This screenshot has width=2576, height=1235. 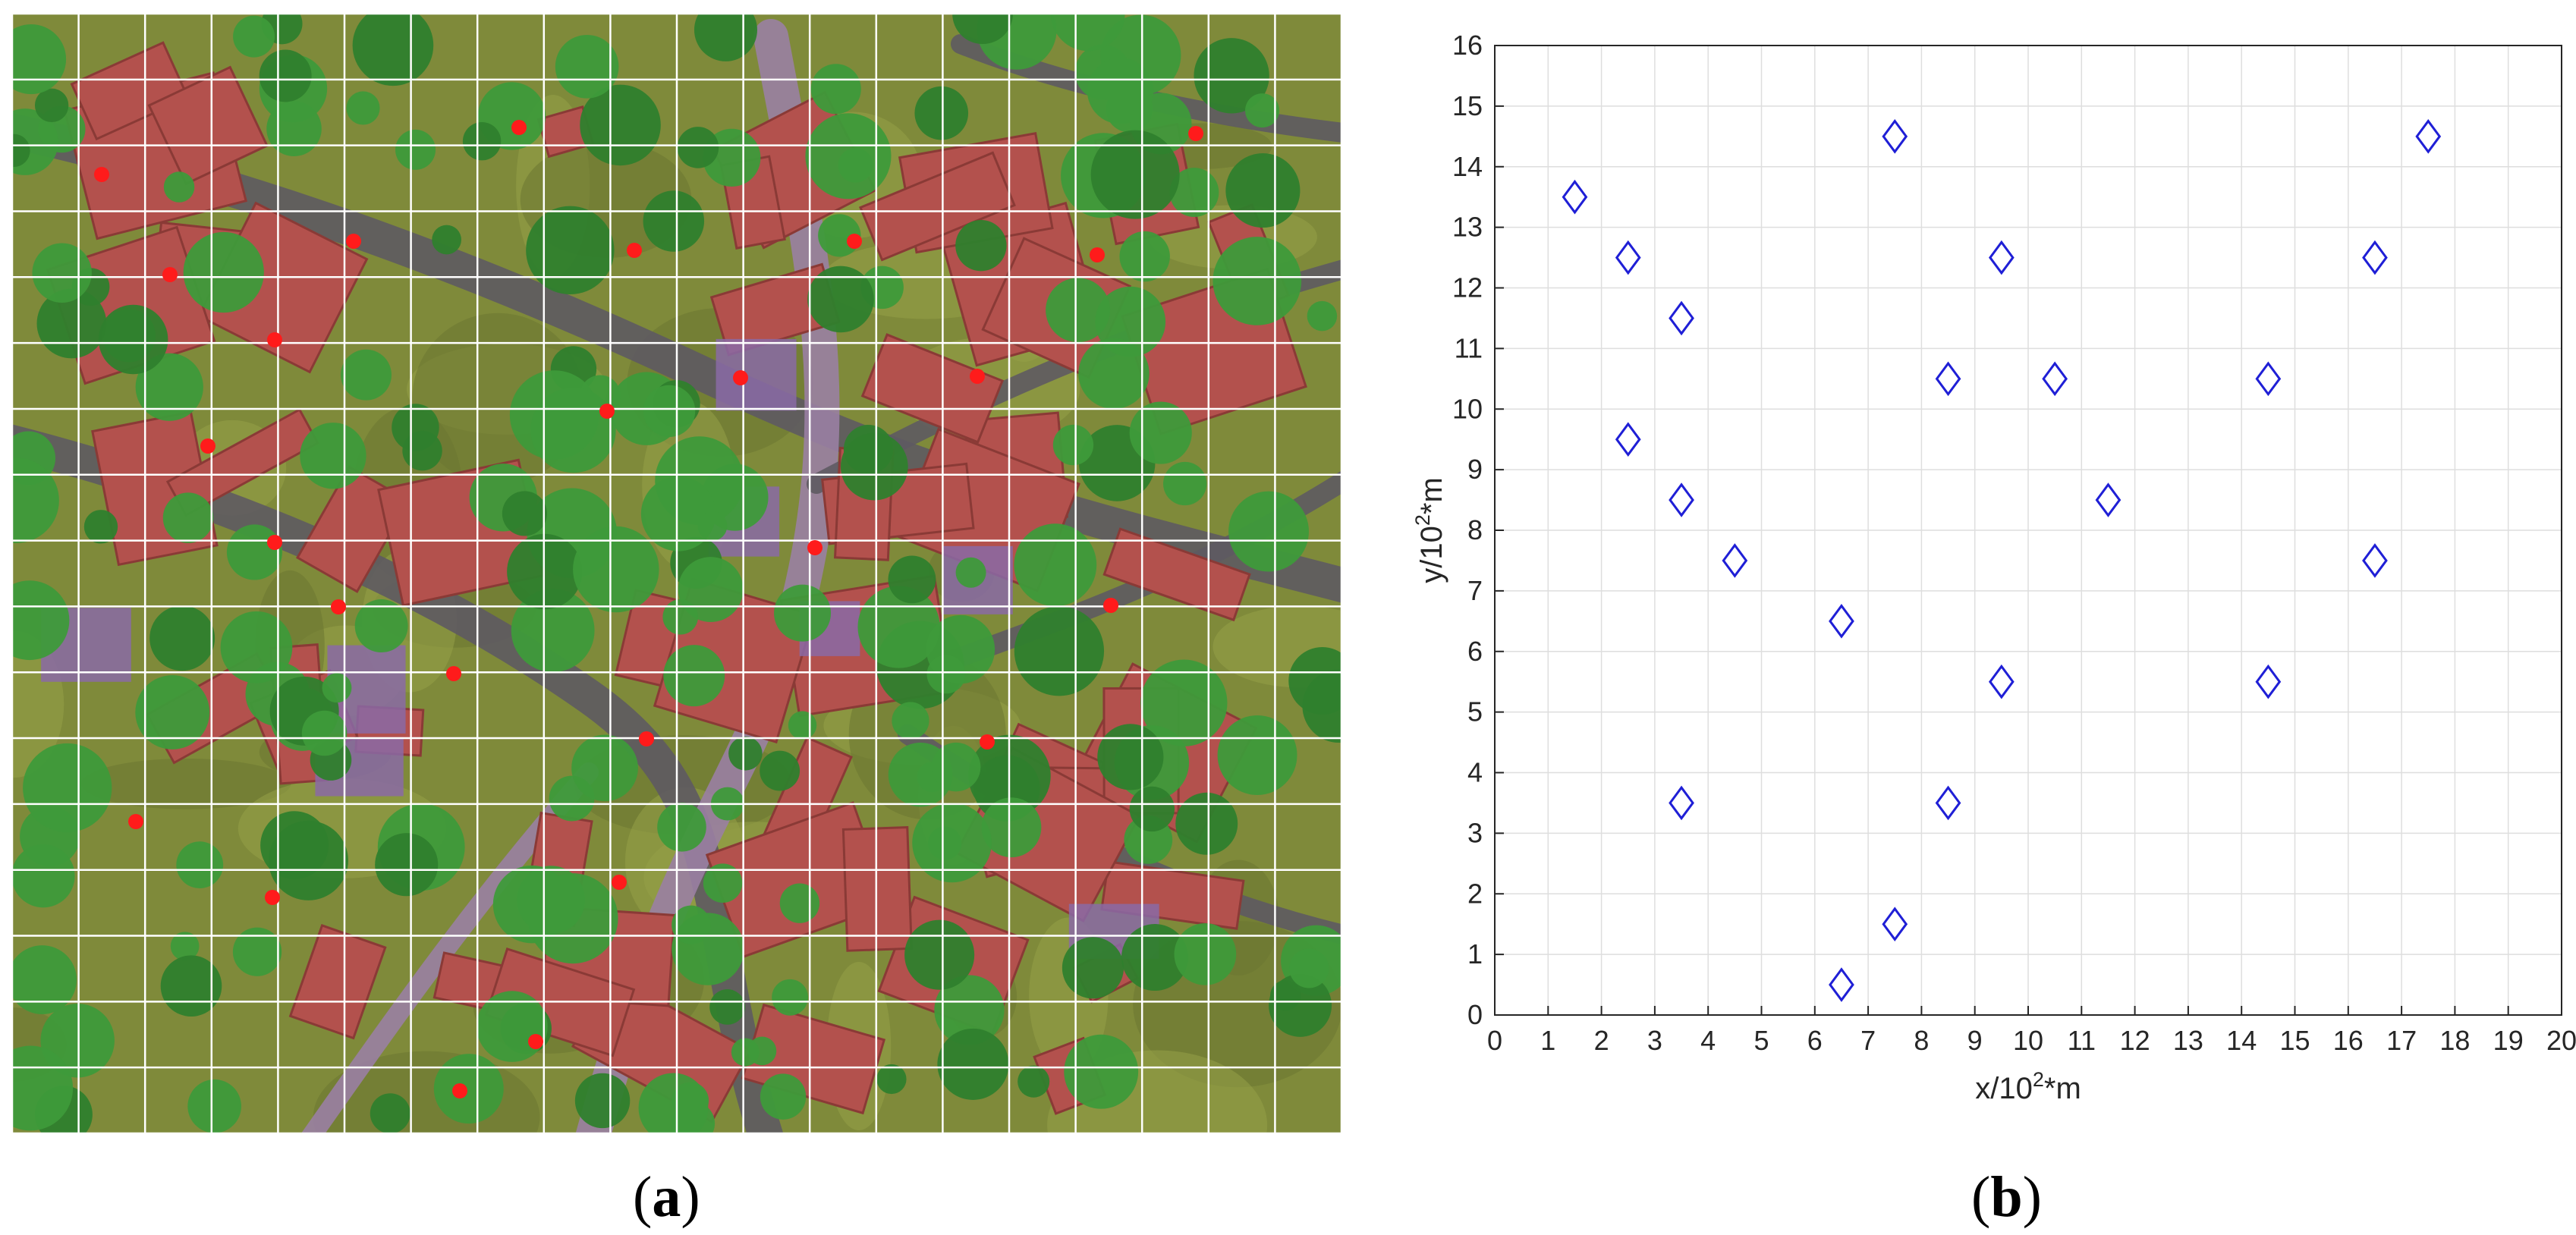 I want to click on x-tick-label: 2, so click(x=1601, y=1040).